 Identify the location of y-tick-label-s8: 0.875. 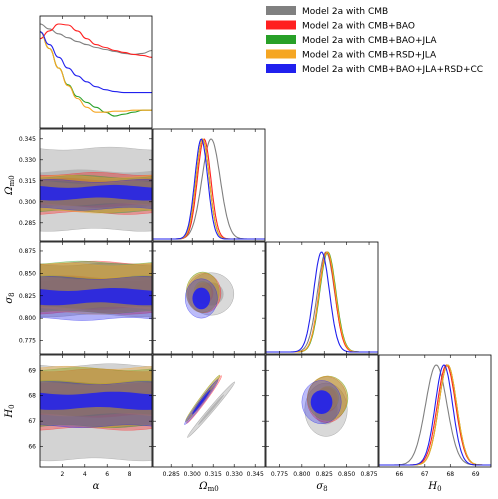
(27, 251).